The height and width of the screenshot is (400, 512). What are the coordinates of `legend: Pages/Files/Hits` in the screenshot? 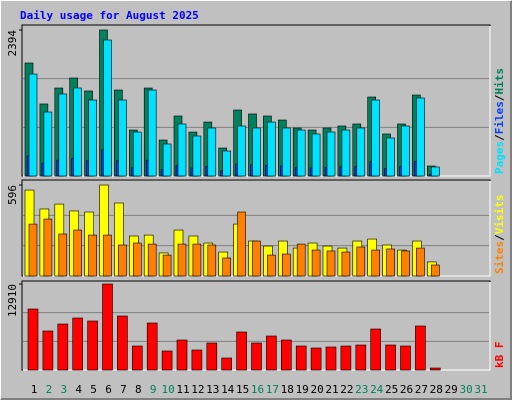 It's located at (499, 121).